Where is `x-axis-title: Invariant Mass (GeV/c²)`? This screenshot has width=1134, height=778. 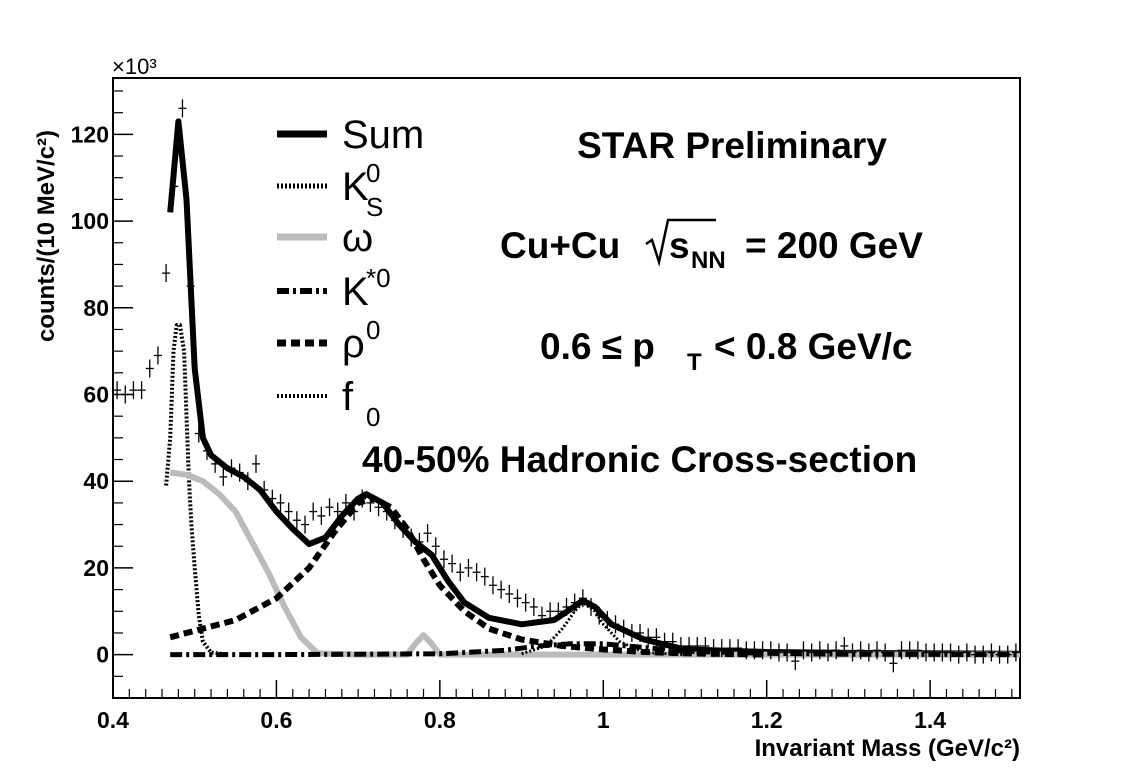
x-axis-title: Invariant Mass (GeV/c²) is located at coordinates (887, 748).